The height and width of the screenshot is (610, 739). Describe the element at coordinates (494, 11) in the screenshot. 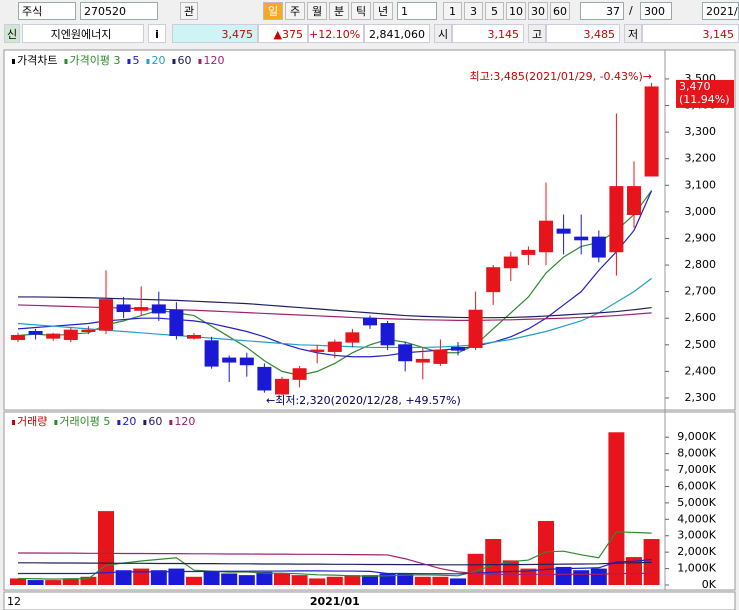

I see `minute-button: 5` at that location.